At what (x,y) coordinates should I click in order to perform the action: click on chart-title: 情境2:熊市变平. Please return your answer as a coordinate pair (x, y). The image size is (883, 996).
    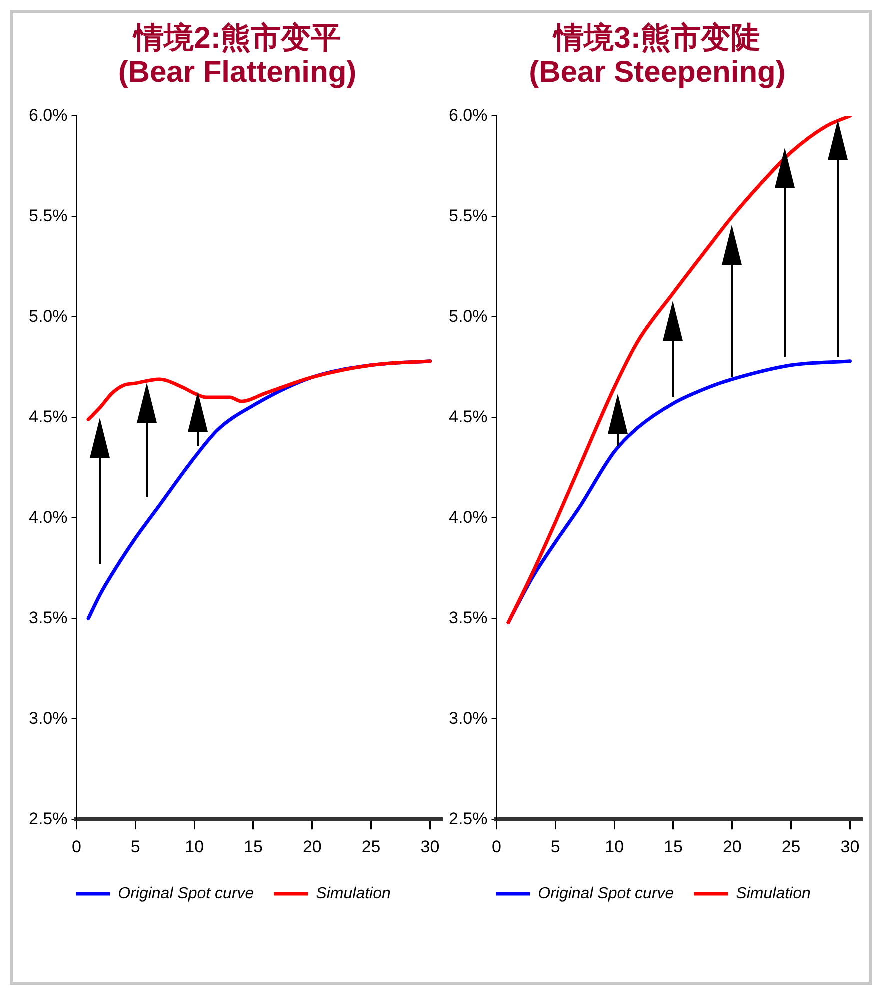
    Looking at the image, I should click on (237, 39).